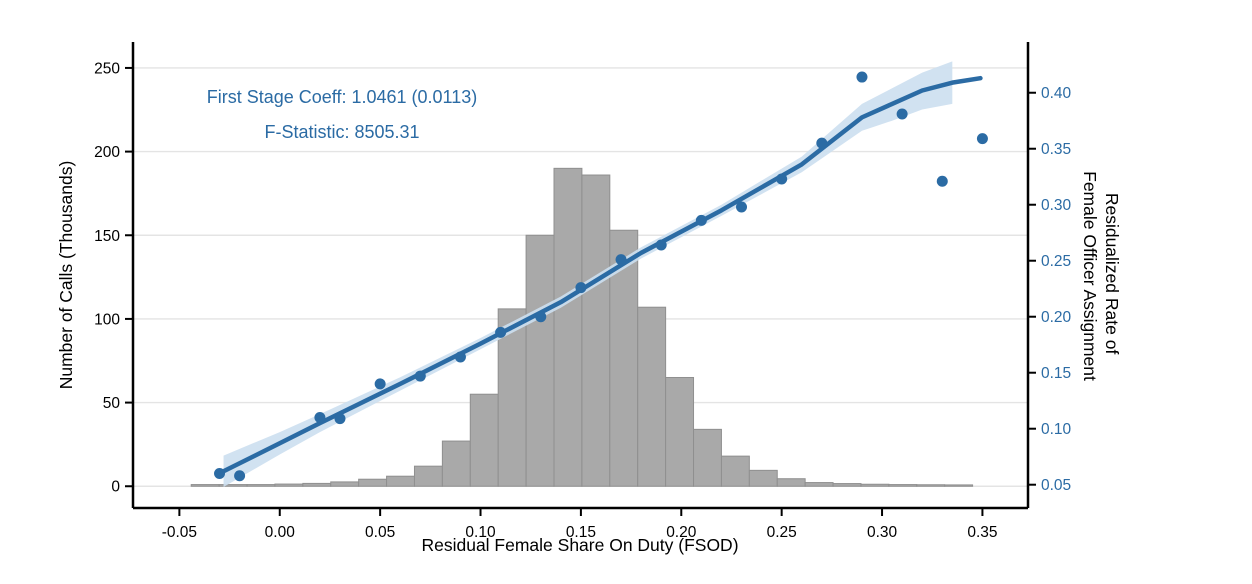  What do you see at coordinates (1056, 429) in the screenshot?
I see `y-right-tick-label: 0.10` at bounding box center [1056, 429].